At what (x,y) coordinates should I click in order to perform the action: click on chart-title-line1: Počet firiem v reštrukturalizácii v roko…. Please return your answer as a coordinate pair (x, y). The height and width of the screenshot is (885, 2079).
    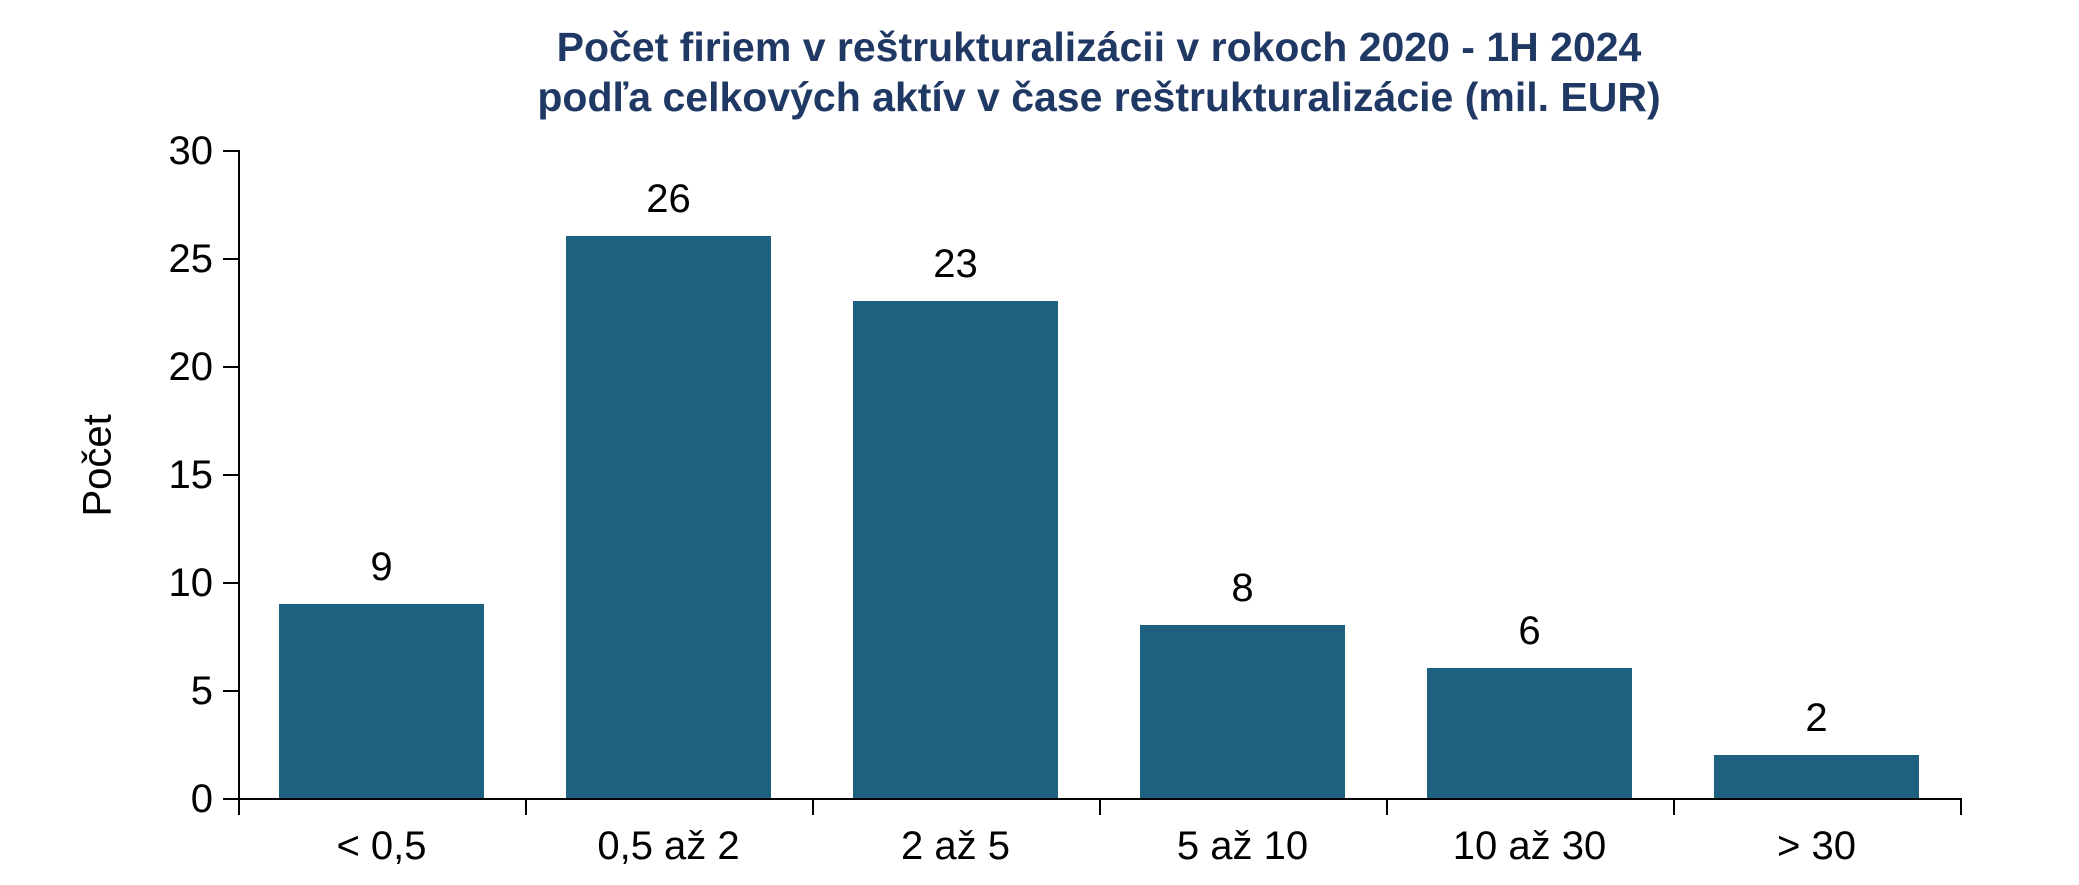
    Looking at the image, I should click on (1099, 47).